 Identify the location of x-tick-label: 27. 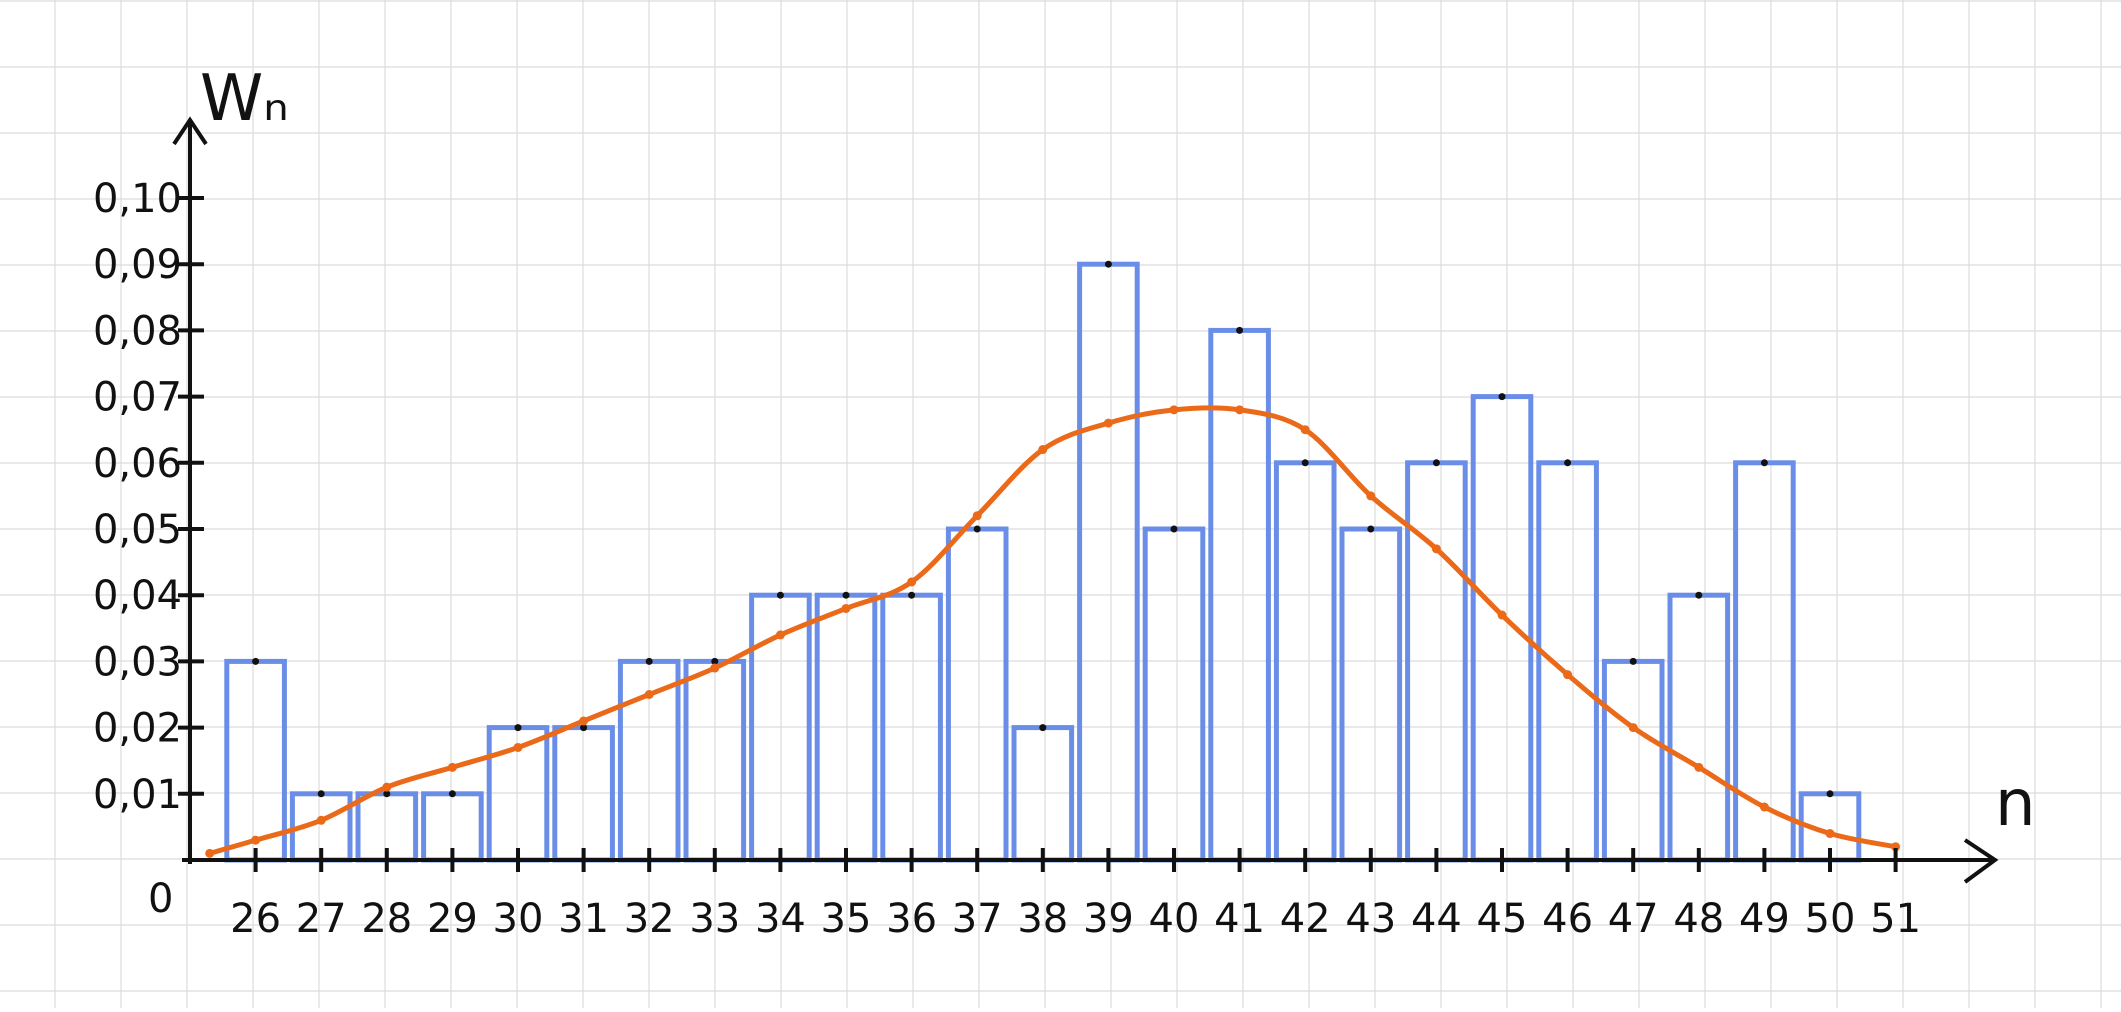
(321, 919).